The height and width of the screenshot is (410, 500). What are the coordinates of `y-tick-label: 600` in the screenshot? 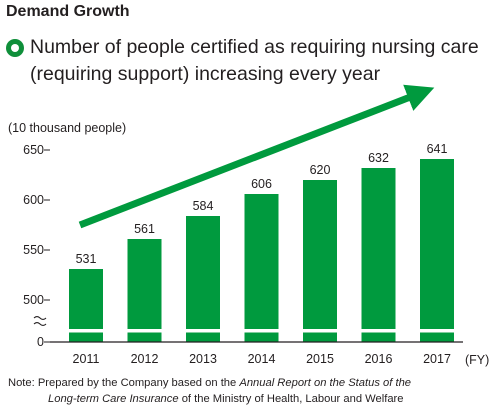 It's located at (33, 200).